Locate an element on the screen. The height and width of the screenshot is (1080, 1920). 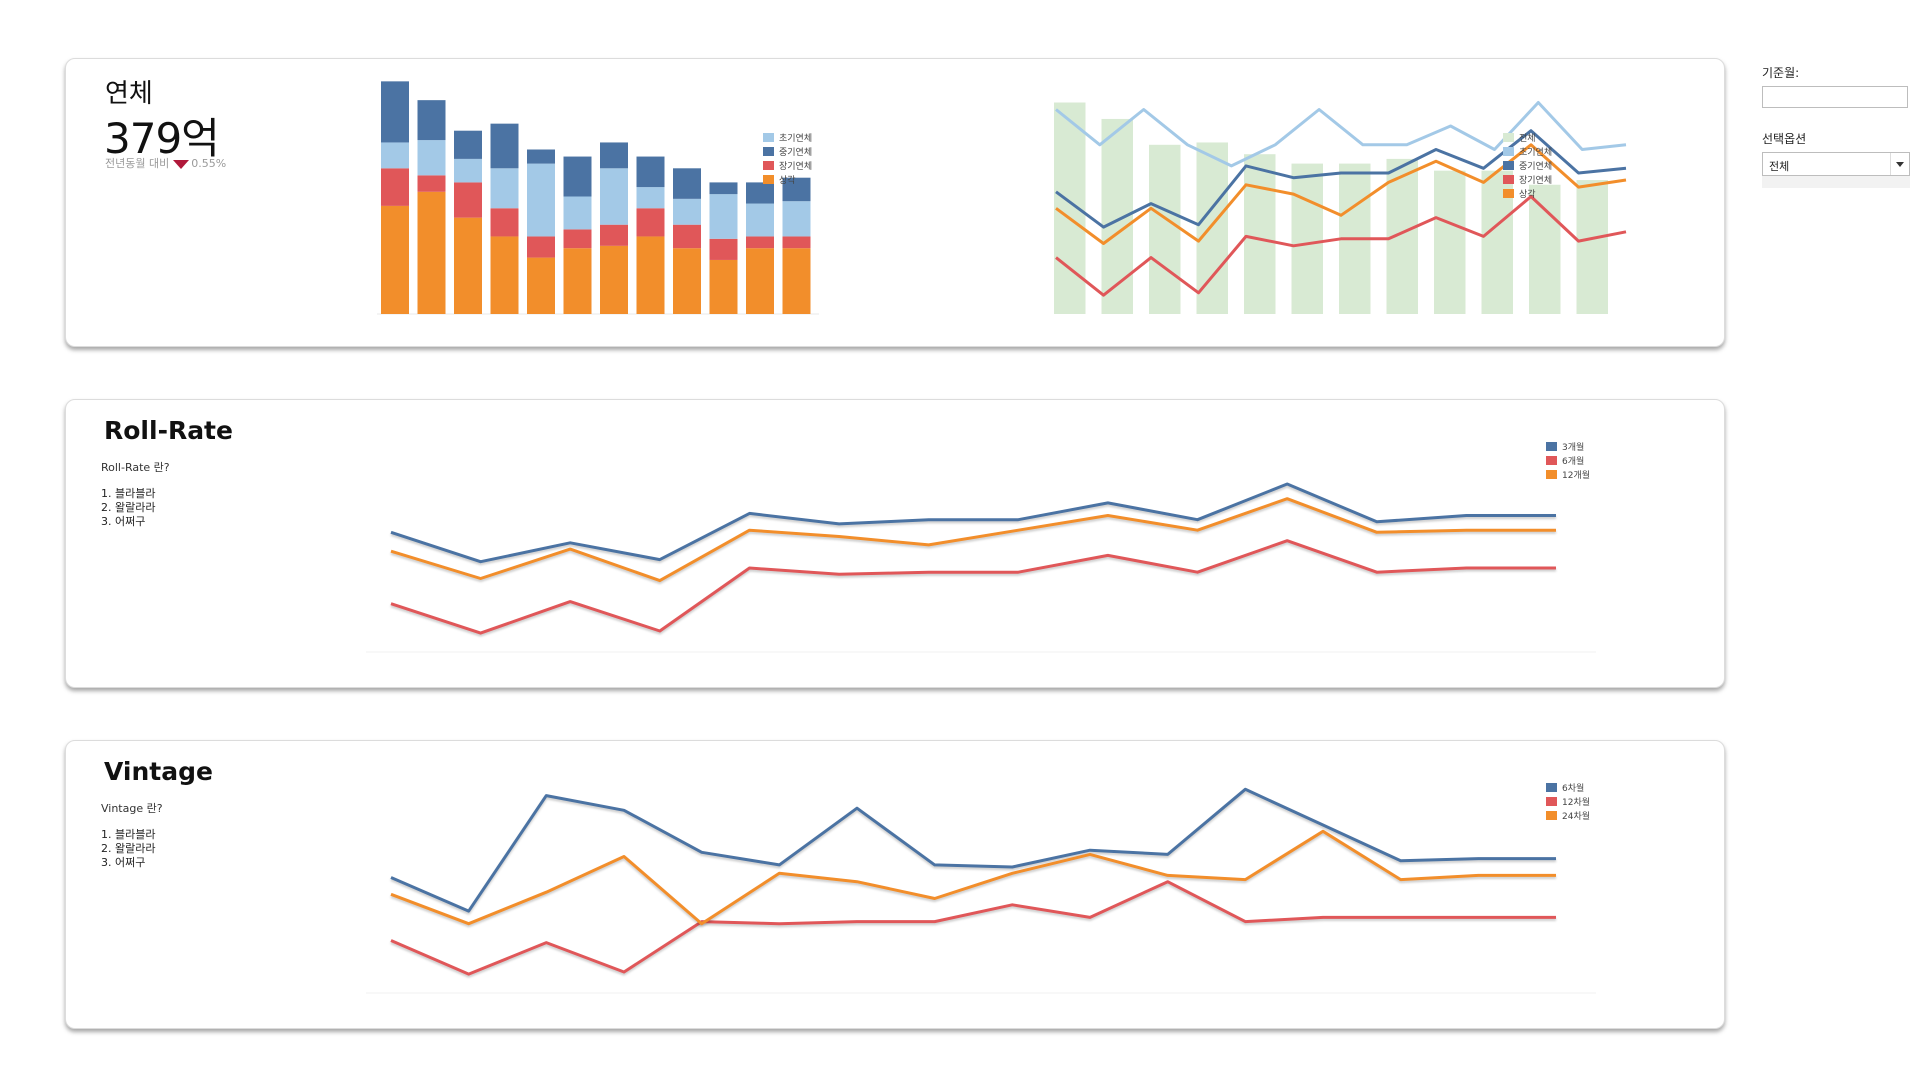
vintage-line-chart: 6차월 12차월 24차월 is located at coordinates (981, 888).